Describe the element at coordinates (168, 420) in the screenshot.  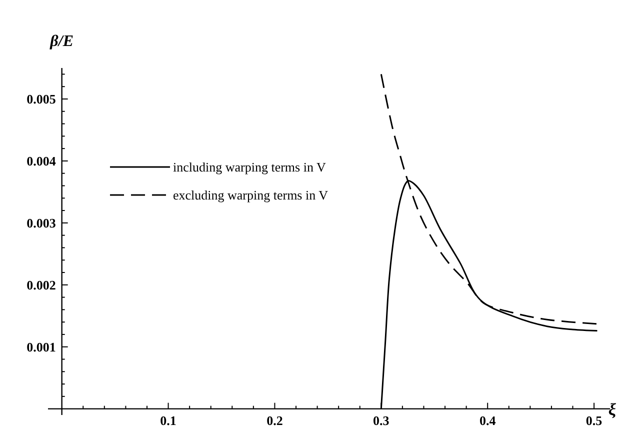
I see `x-tick-label: 0.1` at that location.